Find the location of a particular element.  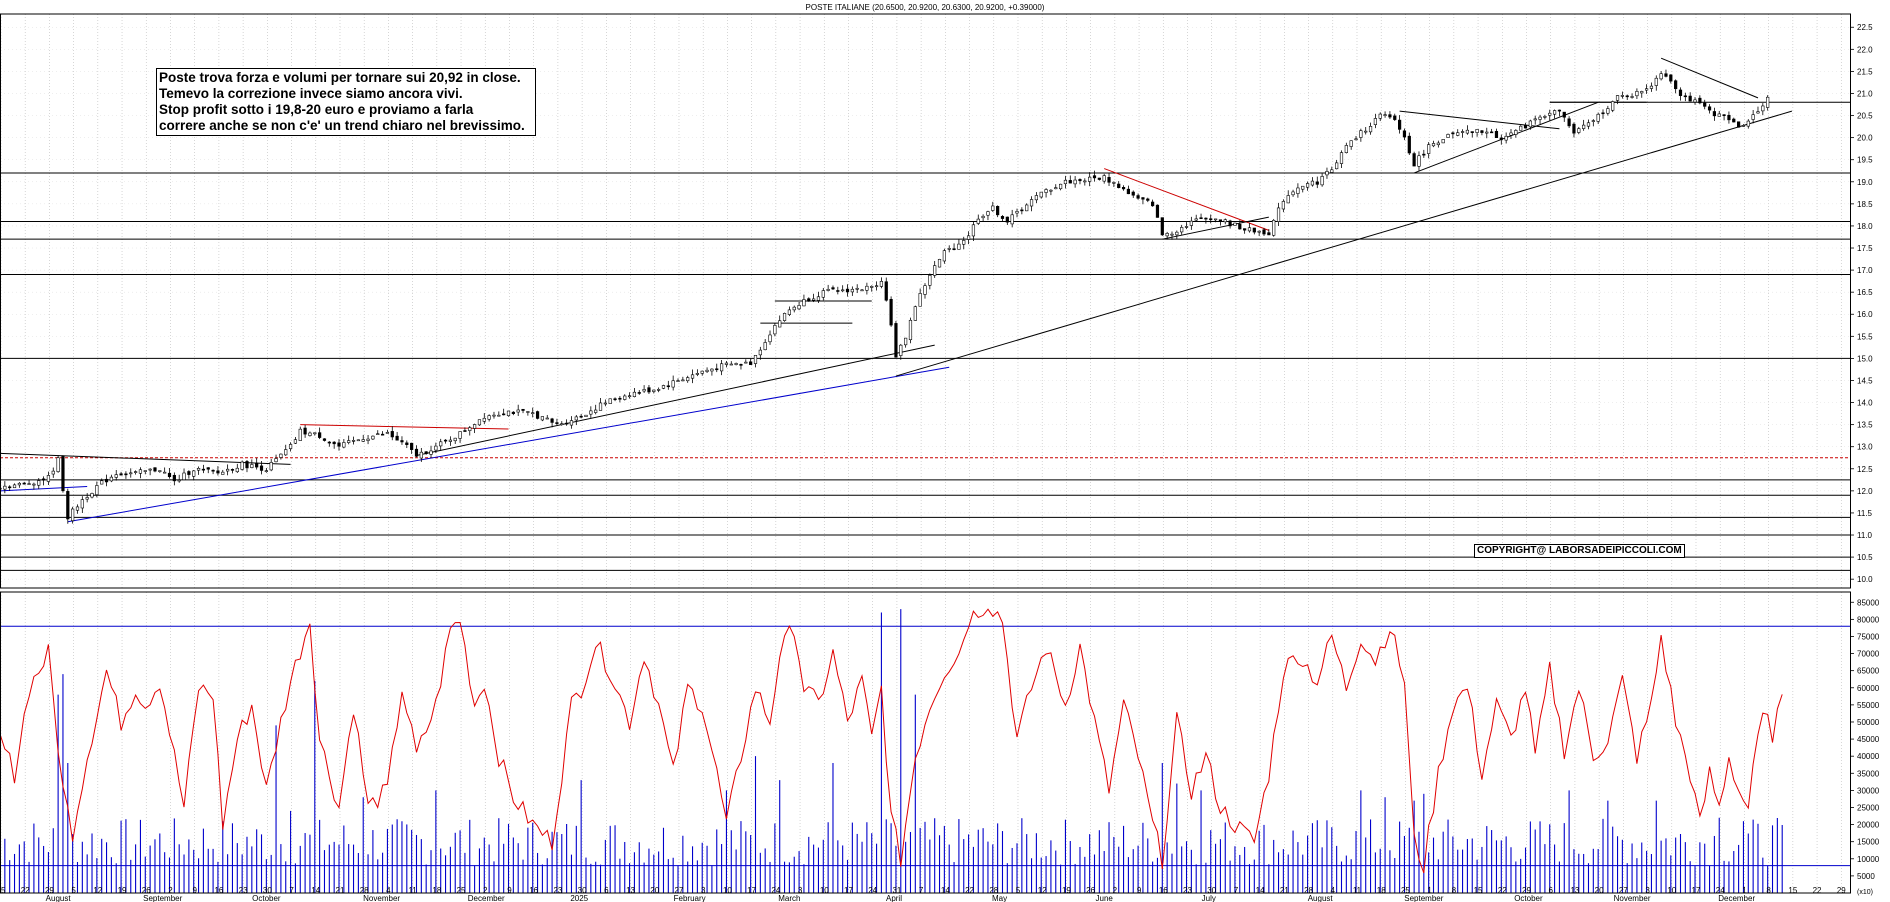

x-month-label: August is located at coordinates (1321, 898).